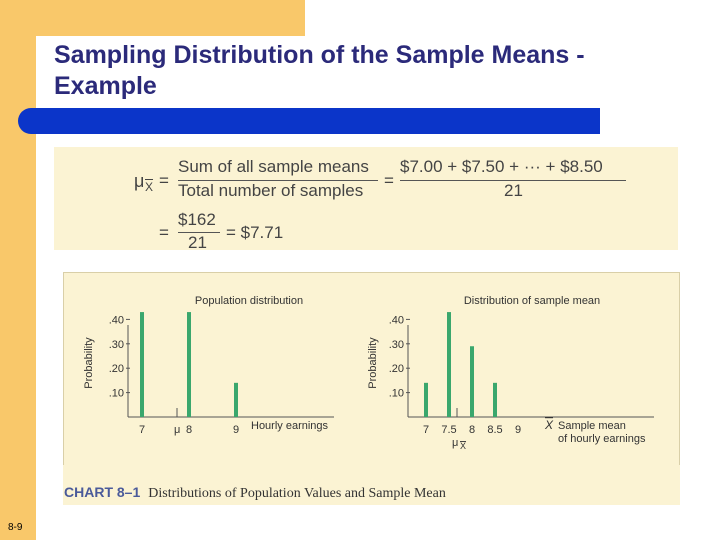 The height and width of the screenshot is (540, 720). What do you see at coordinates (396, 320) in the screenshot?
I see `chart2-y-tick-label: .40` at bounding box center [396, 320].